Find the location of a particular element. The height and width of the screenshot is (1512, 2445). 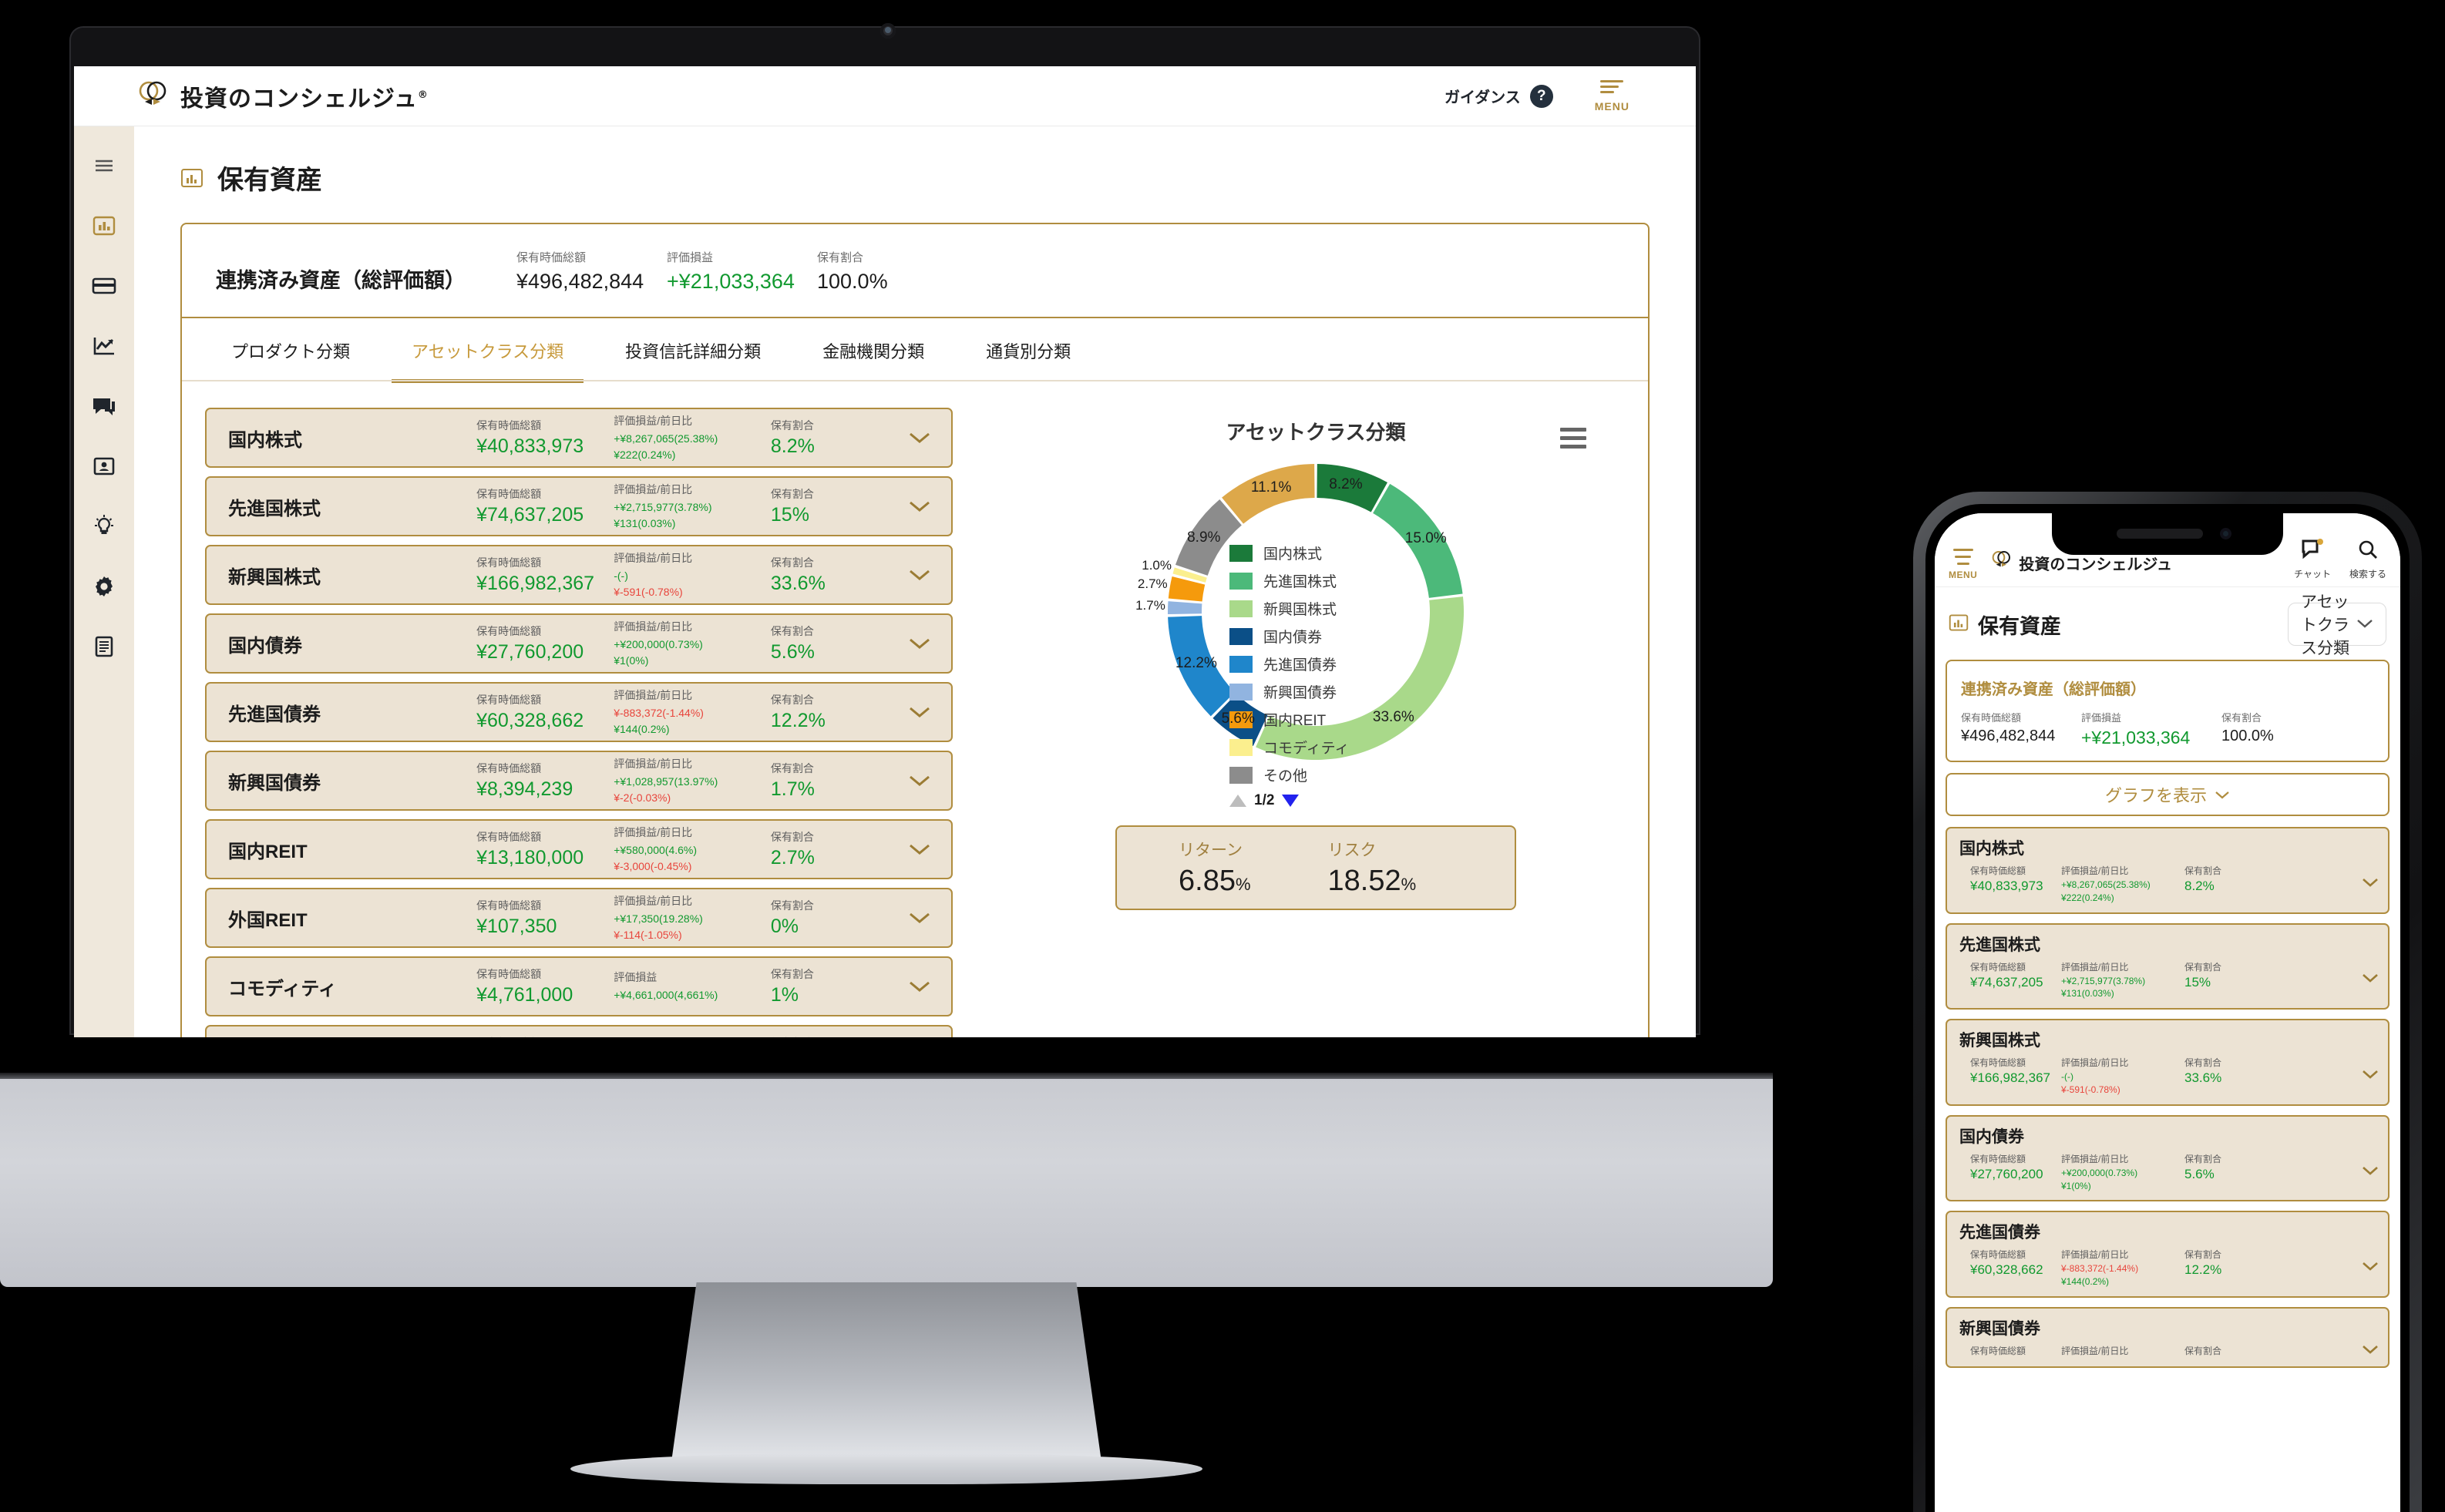

legend-item: 国内債券 is located at coordinates (1321, 637).